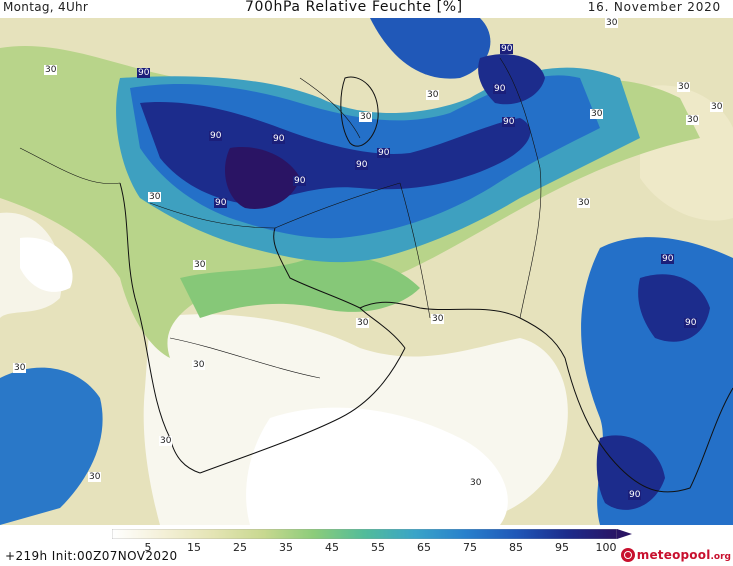 This screenshot has width=733, height=566. Describe the element at coordinates (366, 548) in the screenshot. I see `colorbar-ticks: 5 15 25 35 45 55 65 75 85 95 100` at that location.